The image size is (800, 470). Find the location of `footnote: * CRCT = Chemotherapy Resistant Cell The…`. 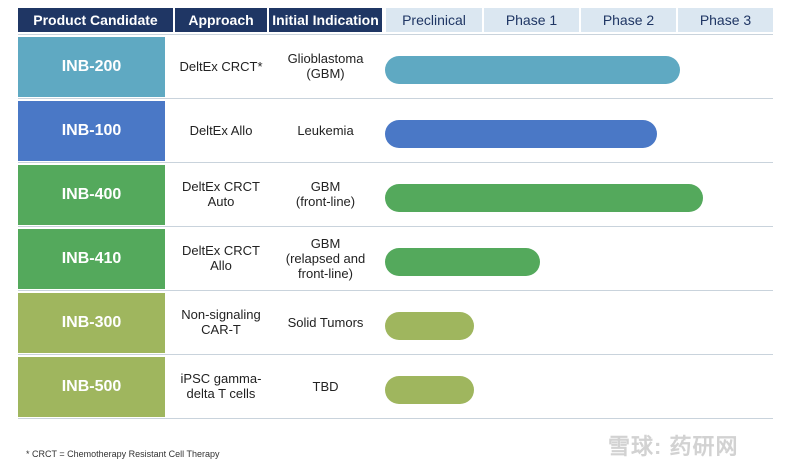

footnote: * CRCT = Chemotherapy Resistant Cell The… is located at coordinates (123, 454).